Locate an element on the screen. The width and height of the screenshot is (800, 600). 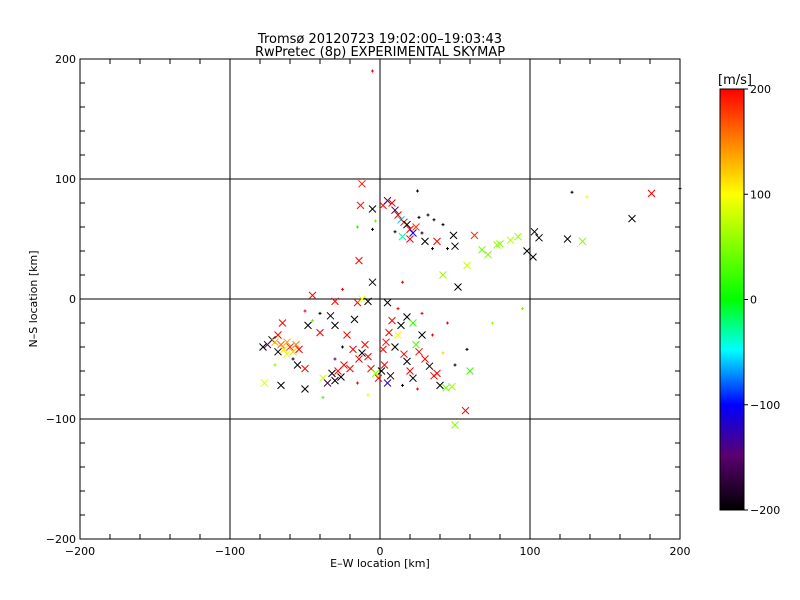
chart-subtitle: RwPretec (8p) EXPERIMENTAL SKYMAP is located at coordinates (380, 52).